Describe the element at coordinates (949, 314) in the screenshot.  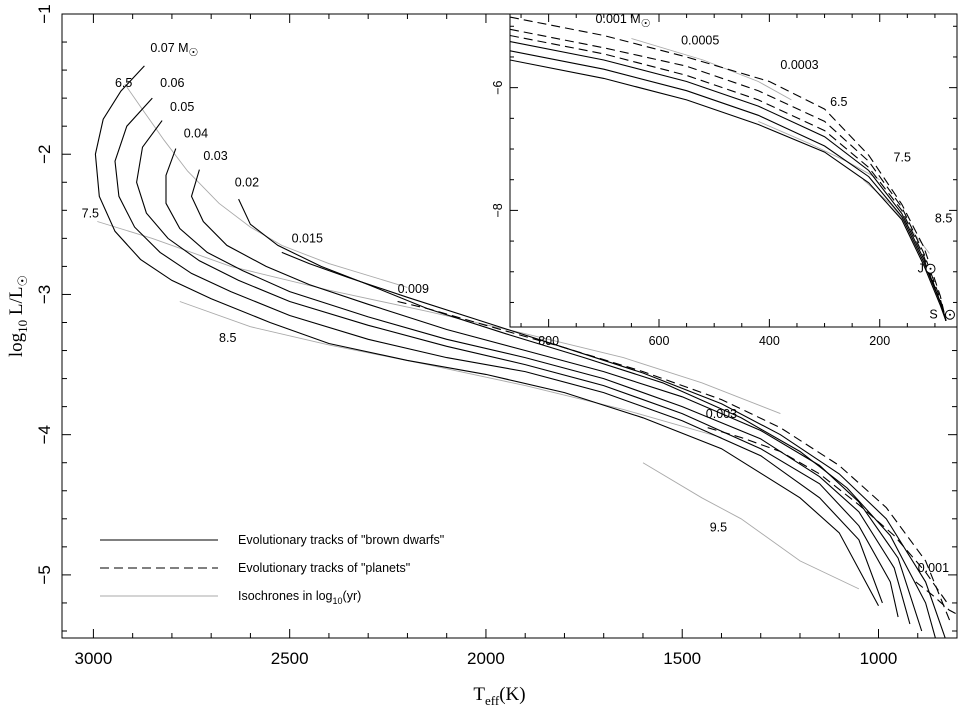
I see `planet-marker-dot-S` at that location.